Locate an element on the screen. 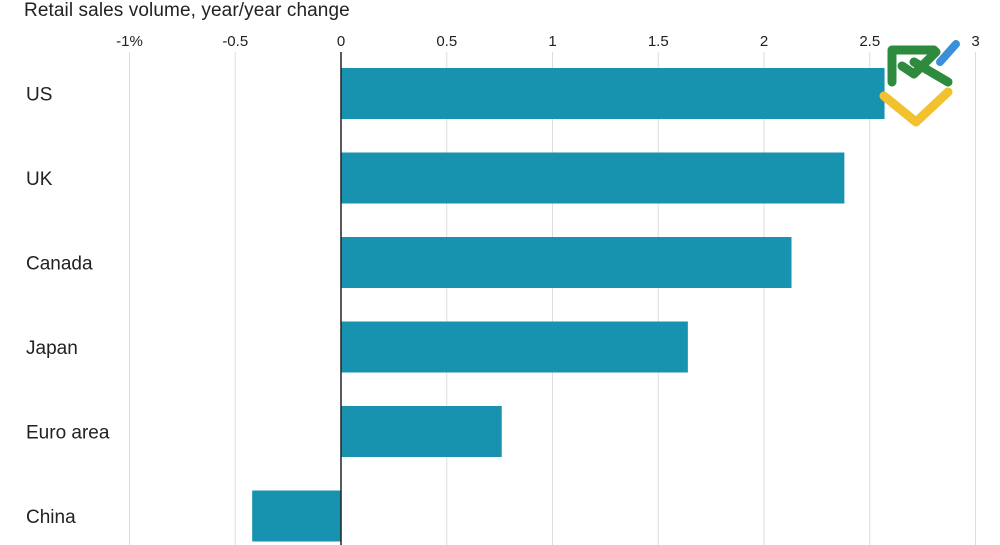  category-label: Euro area is located at coordinates (68, 433).